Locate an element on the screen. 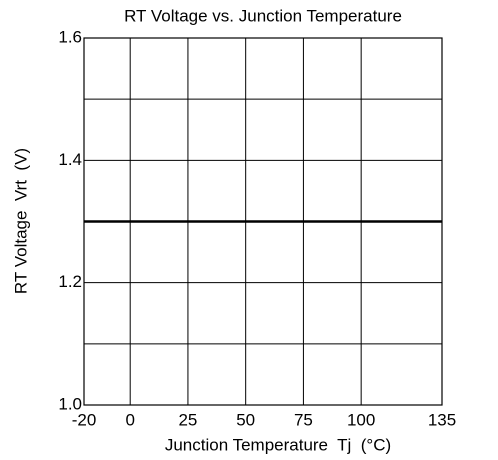 The width and height of the screenshot is (498, 460). x-axis-label: Junction Temperature Tj (°C) is located at coordinates (278, 444).